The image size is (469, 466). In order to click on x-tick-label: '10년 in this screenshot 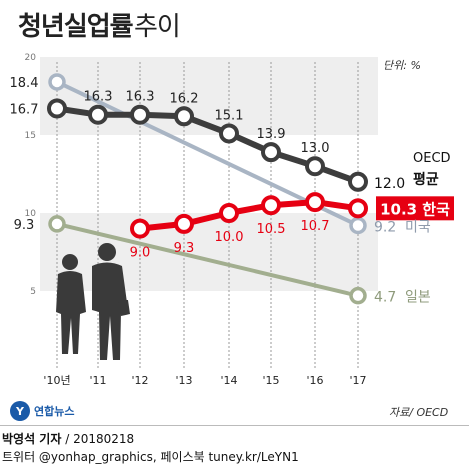, I will do `click(56, 380)`.